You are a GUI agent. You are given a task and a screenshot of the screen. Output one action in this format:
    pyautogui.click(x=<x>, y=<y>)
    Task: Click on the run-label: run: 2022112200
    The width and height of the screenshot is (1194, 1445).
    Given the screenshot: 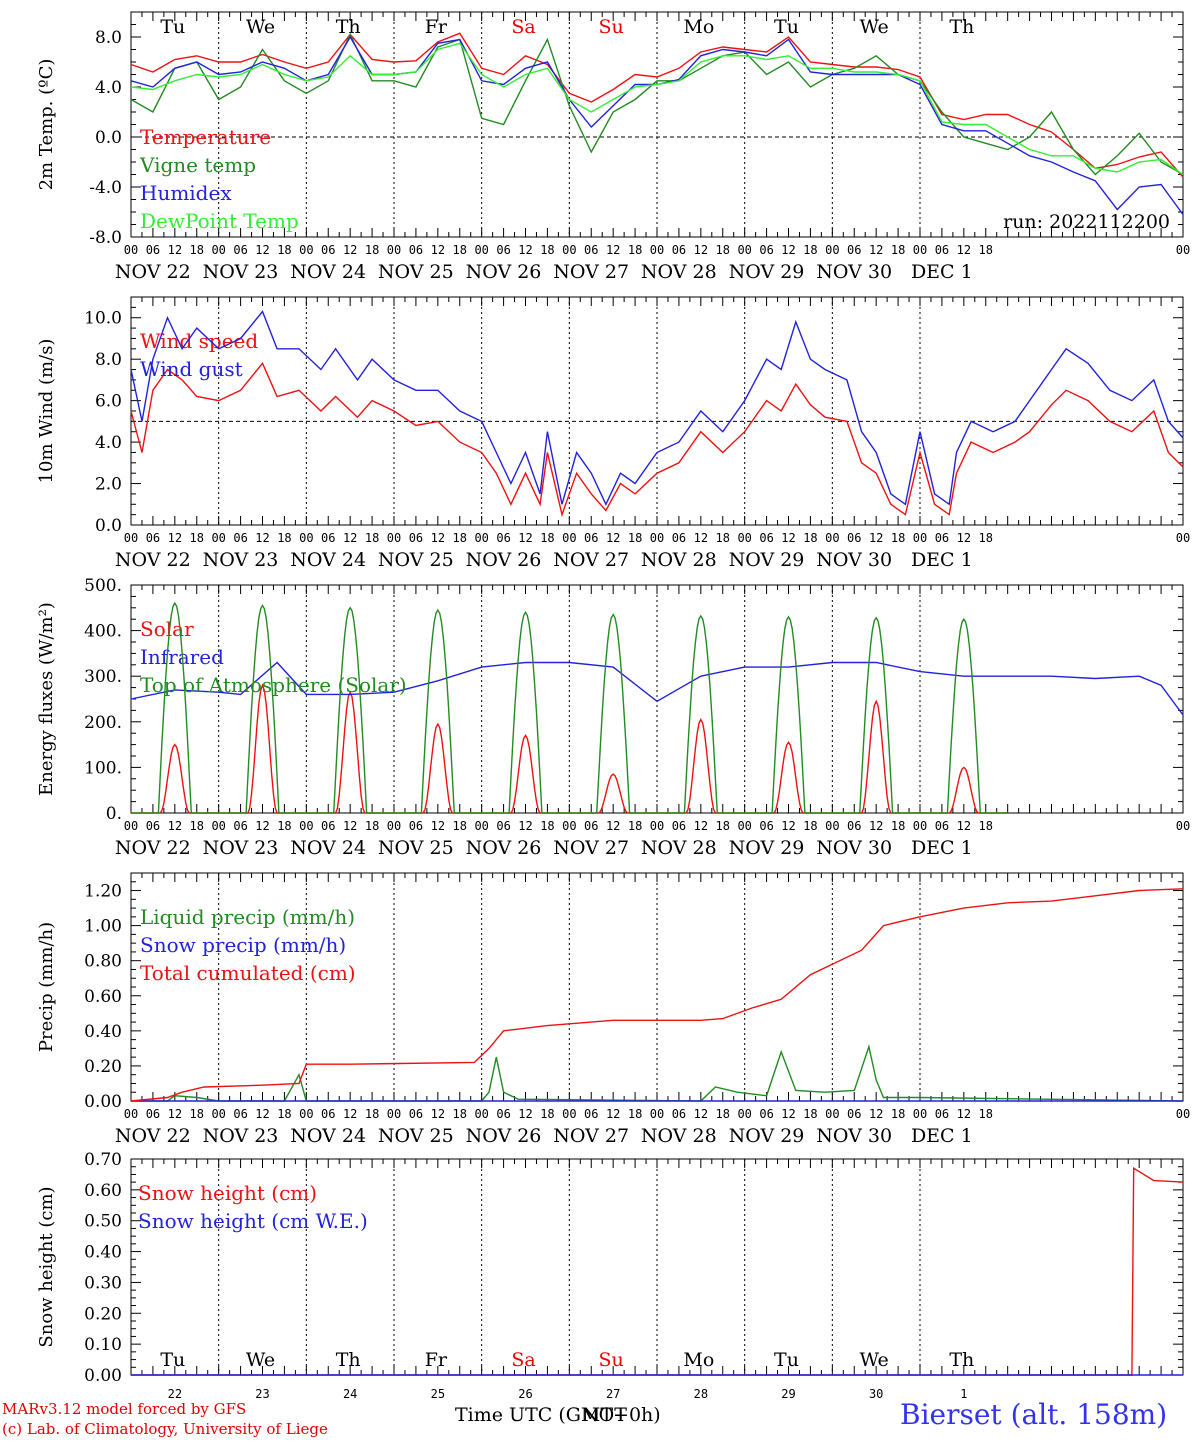 What is the action you would take?
    pyautogui.click(x=1086, y=222)
    